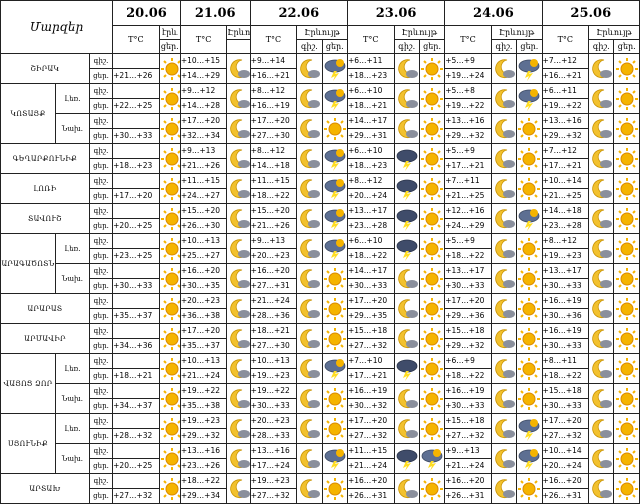 The height and width of the screenshot is (504, 640). What do you see at coordinates (273, 218) in the screenshot?
I see `temperature-cell: +15…+20 +21…+26` at bounding box center [273, 218].